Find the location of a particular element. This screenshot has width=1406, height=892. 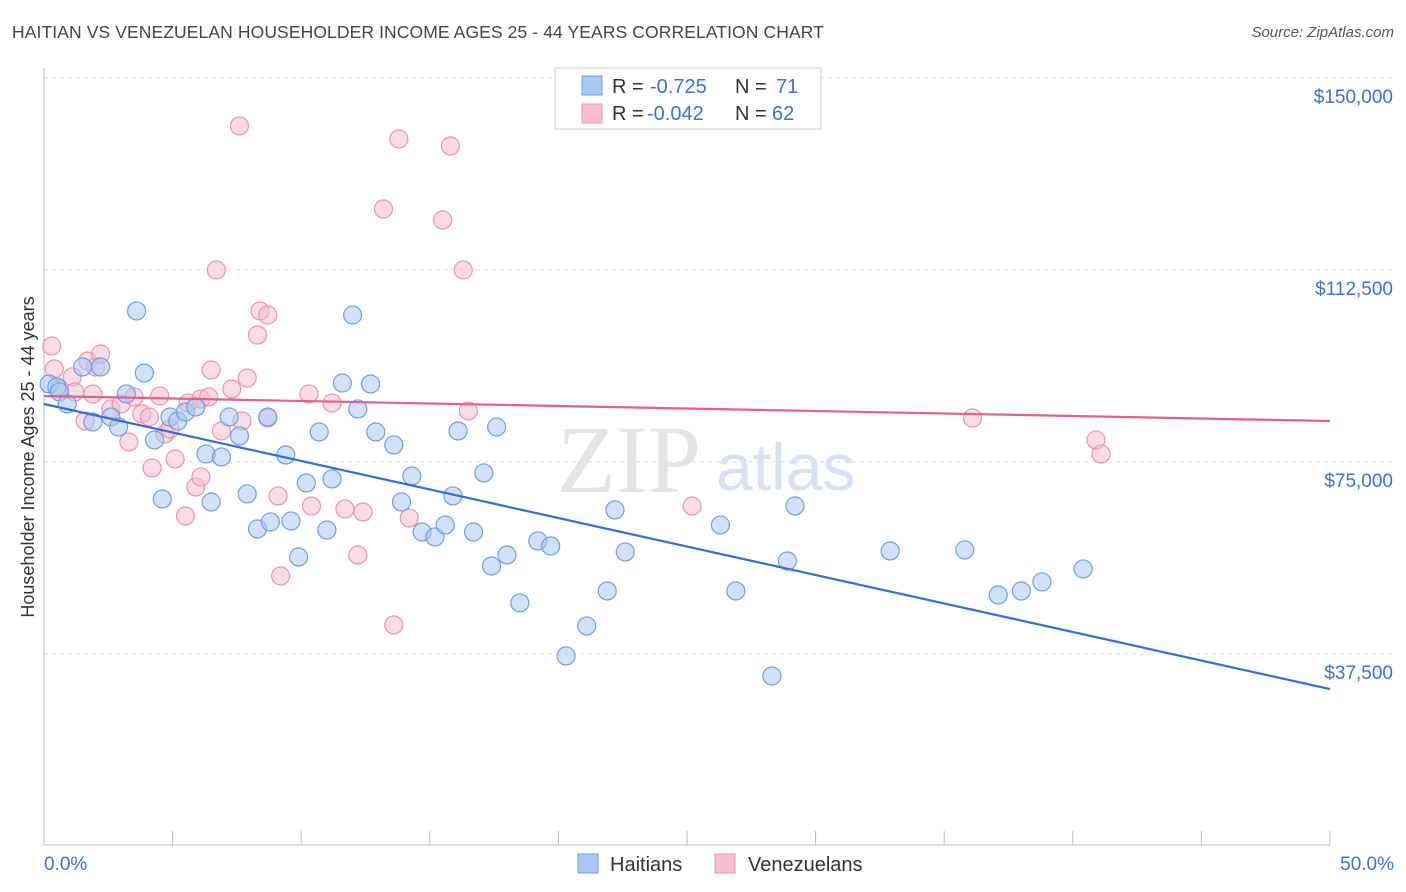

legend-bottom-swatch-venezuelans is located at coordinates (725, 863).